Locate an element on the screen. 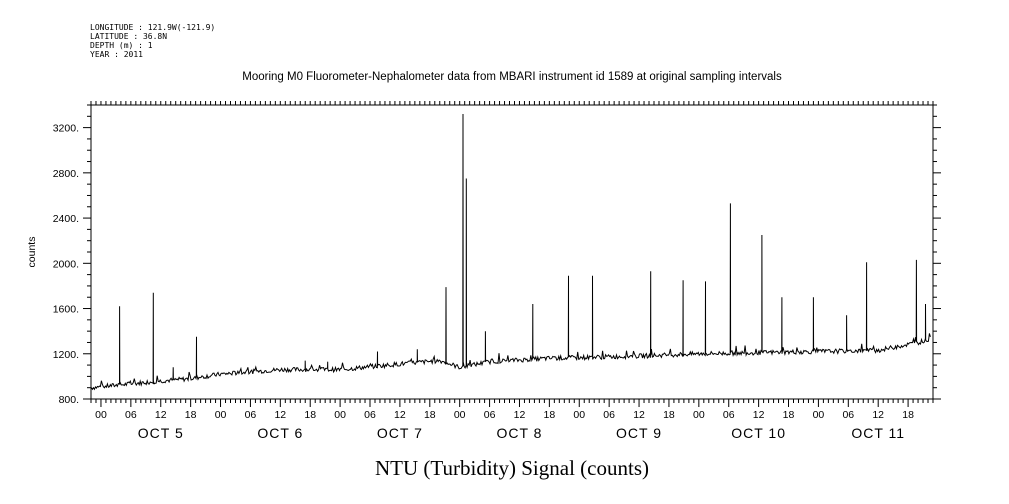  y-tick-label: 2400. is located at coordinates (66, 219).